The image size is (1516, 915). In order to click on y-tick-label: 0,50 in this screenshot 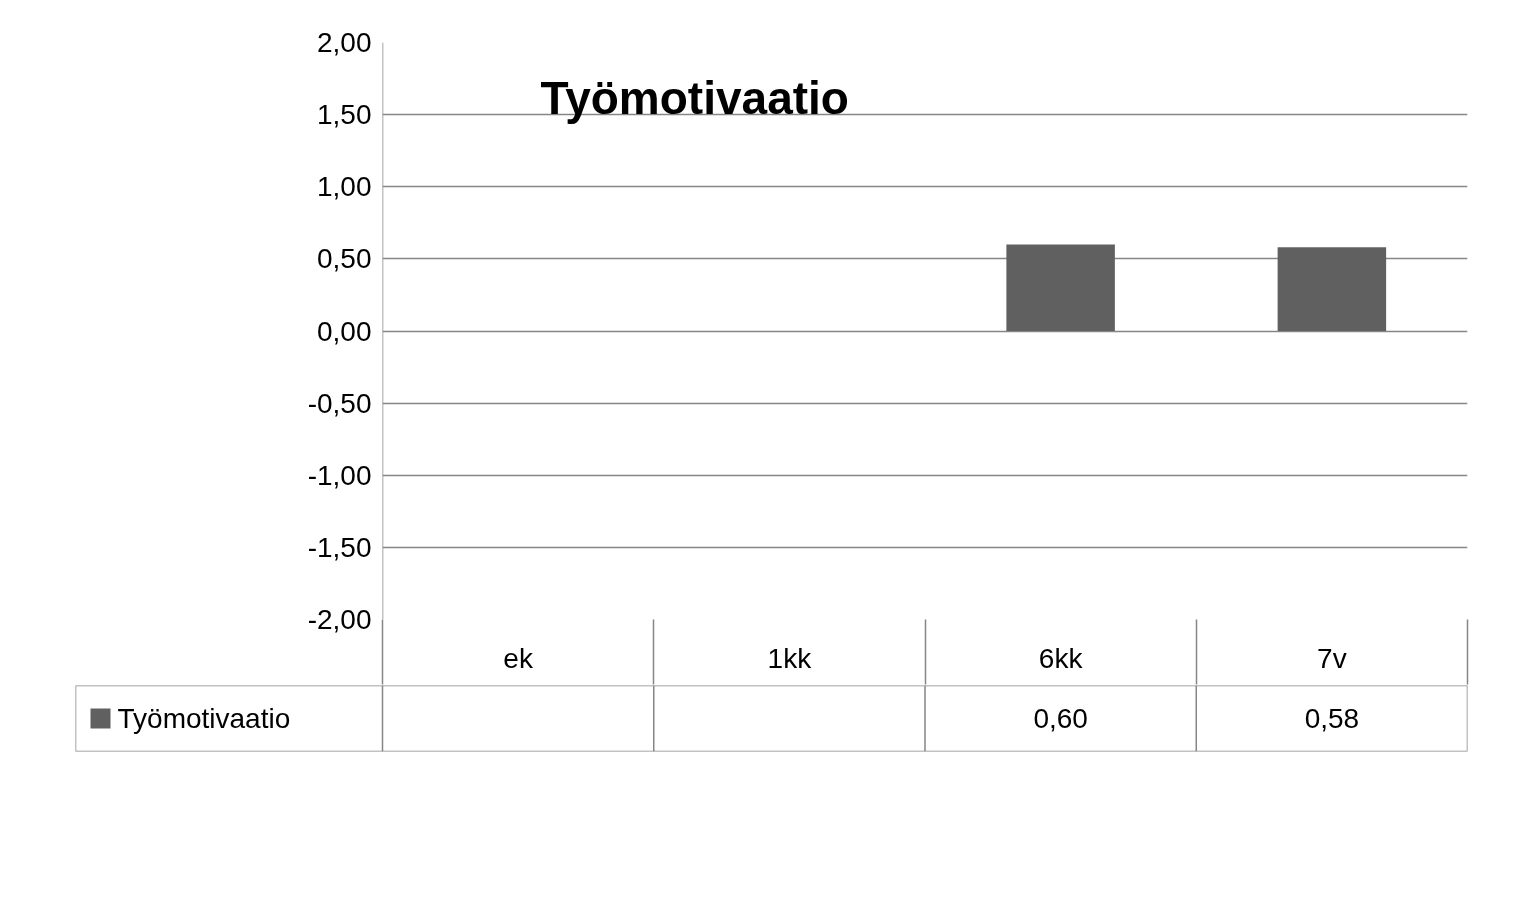, I will do `click(344, 259)`.